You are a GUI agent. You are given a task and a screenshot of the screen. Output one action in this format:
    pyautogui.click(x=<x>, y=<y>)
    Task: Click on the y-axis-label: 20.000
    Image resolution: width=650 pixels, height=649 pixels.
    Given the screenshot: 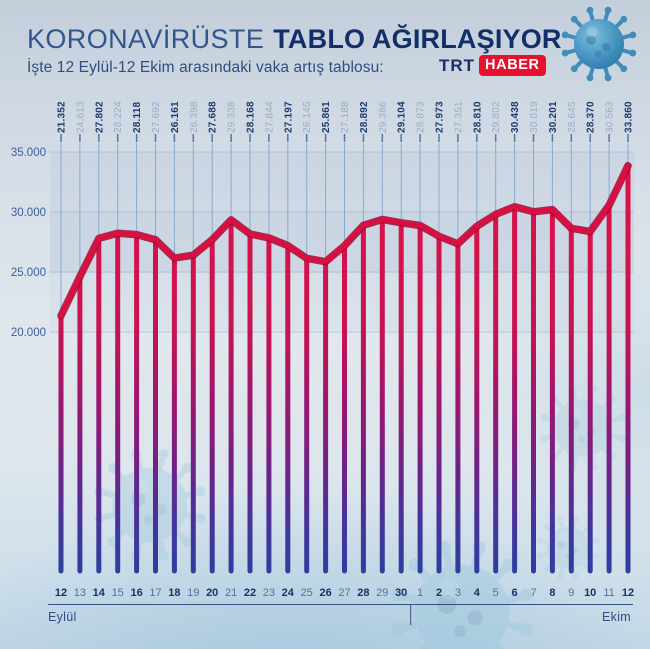 What is the action you would take?
    pyautogui.click(x=28, y=333)
    